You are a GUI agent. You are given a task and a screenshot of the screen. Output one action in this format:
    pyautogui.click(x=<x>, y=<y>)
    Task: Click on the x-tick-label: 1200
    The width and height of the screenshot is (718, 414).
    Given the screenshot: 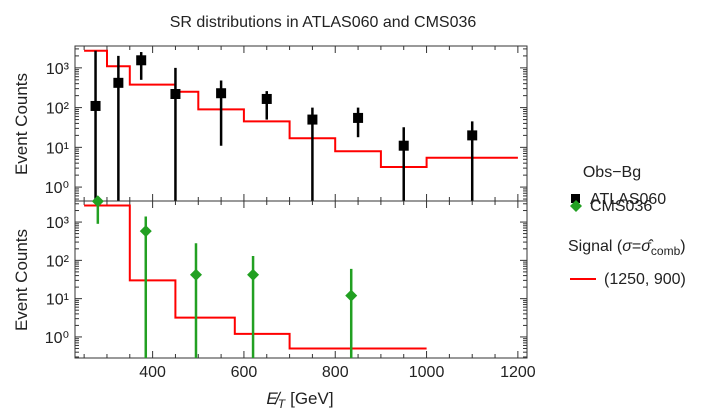 What is the action you would take?
    pyautogui.click(x=518, y=372)
    